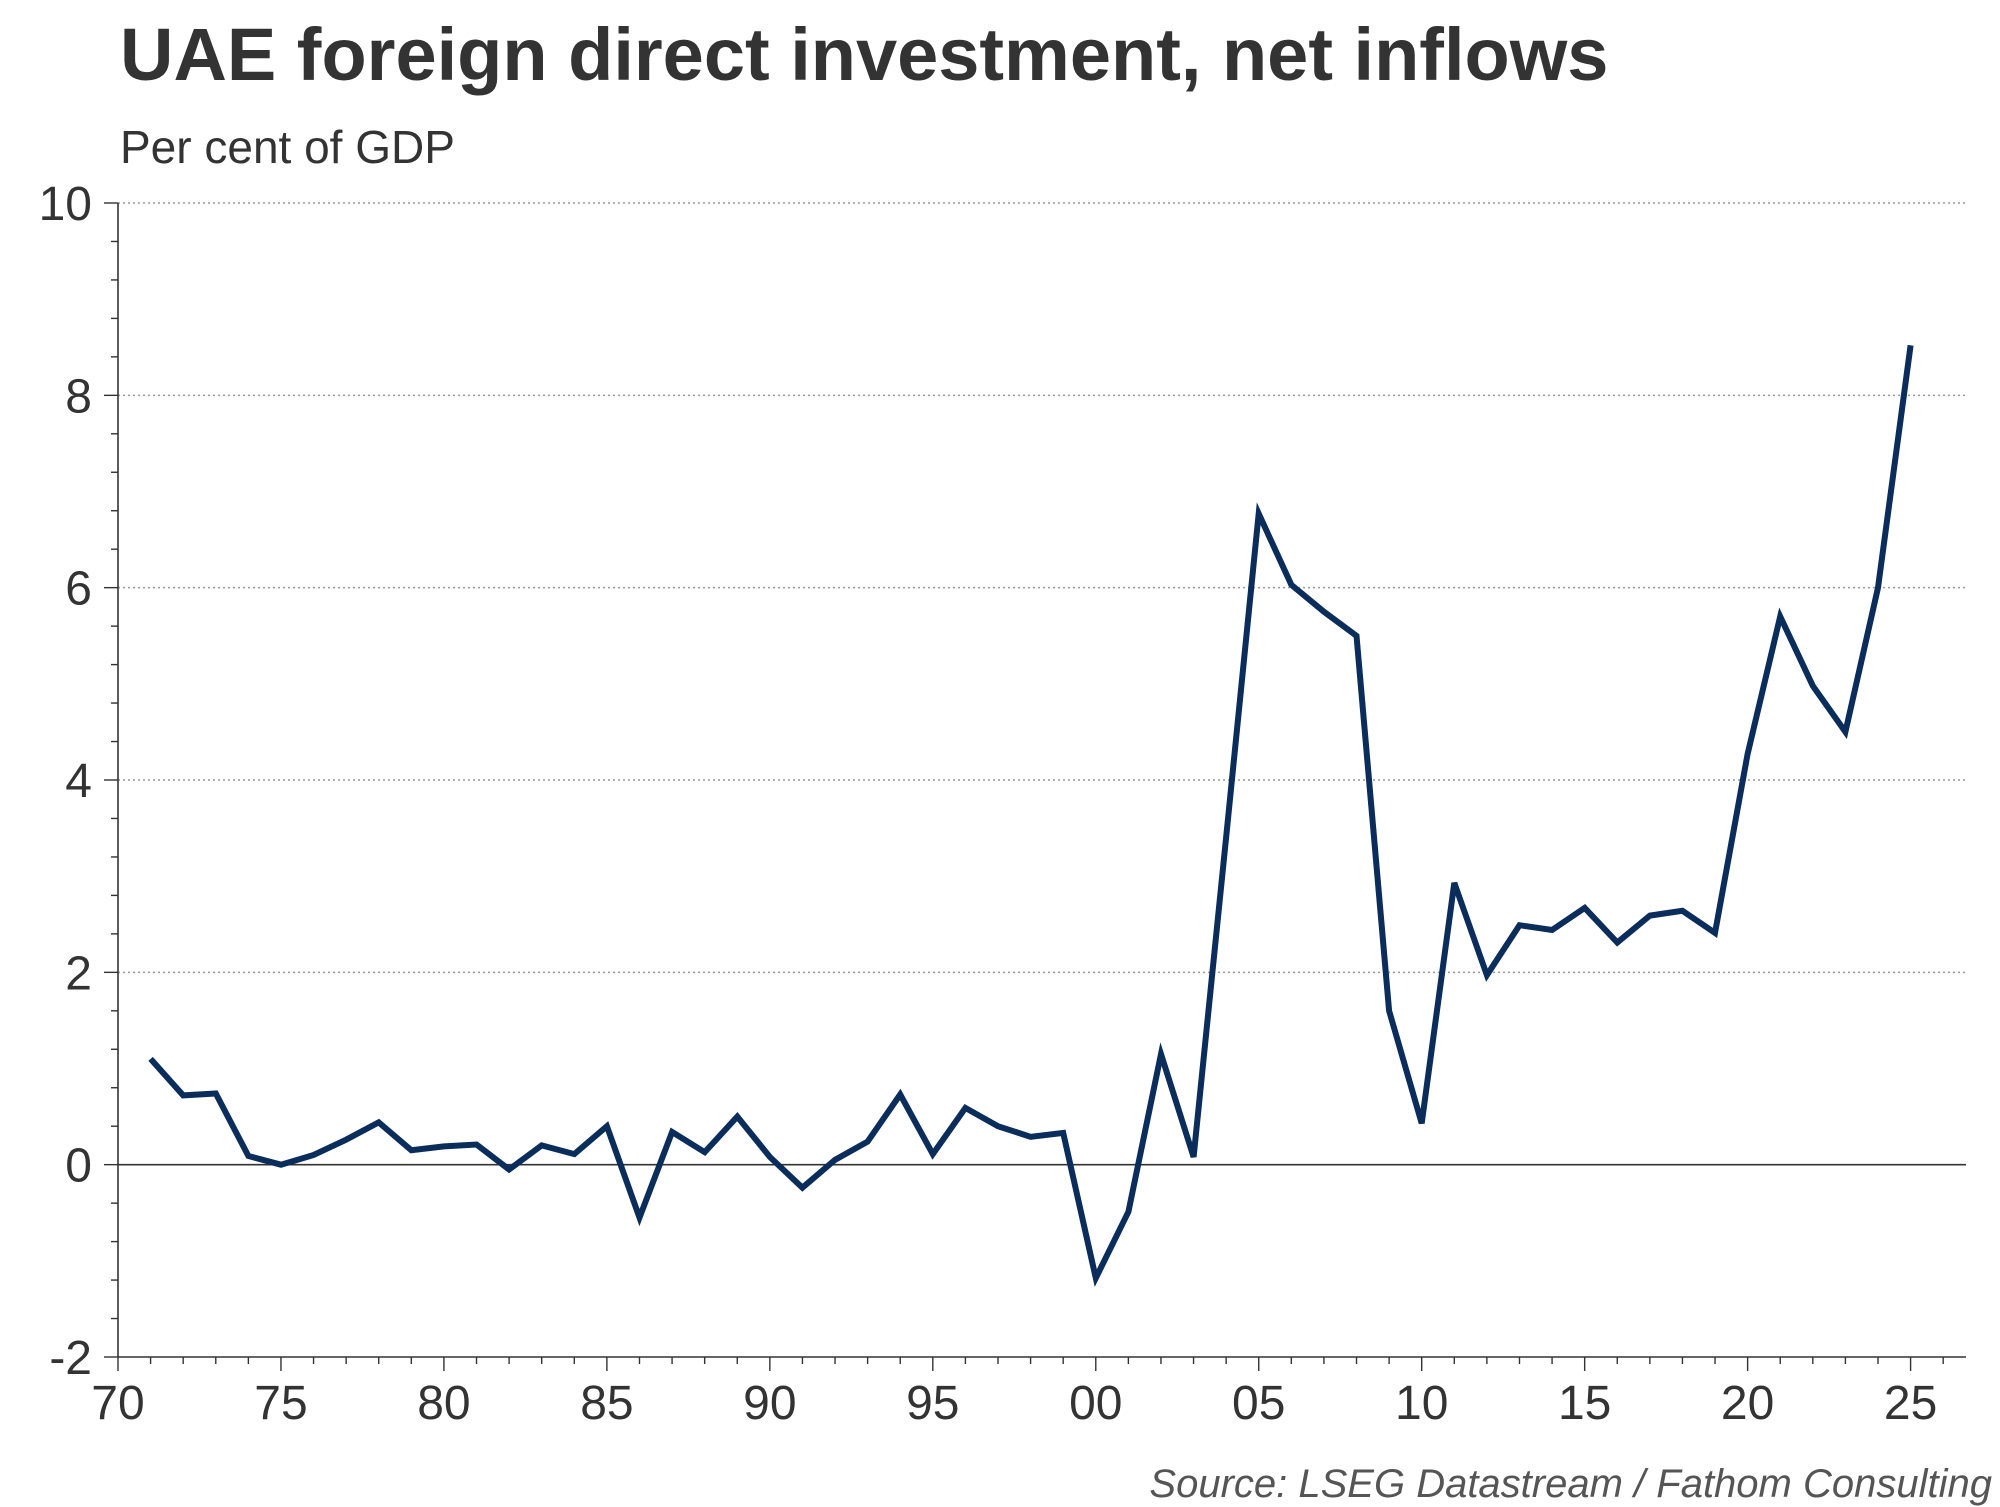 This screenshot has height=1507, width=2000. Describe the element at coordinates (1584, 1403) in the screenshot. I see `x-tick-label: 15` at that location.